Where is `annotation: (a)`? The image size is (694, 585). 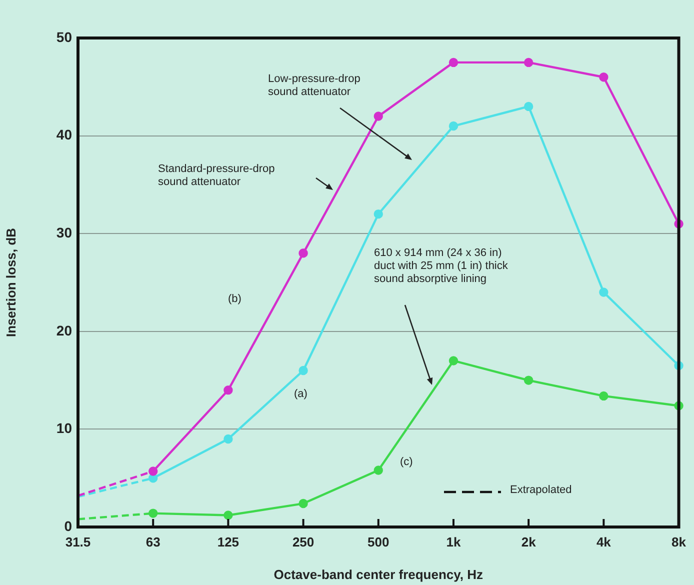 annotation: (a) is located at coordinates (301, 394).